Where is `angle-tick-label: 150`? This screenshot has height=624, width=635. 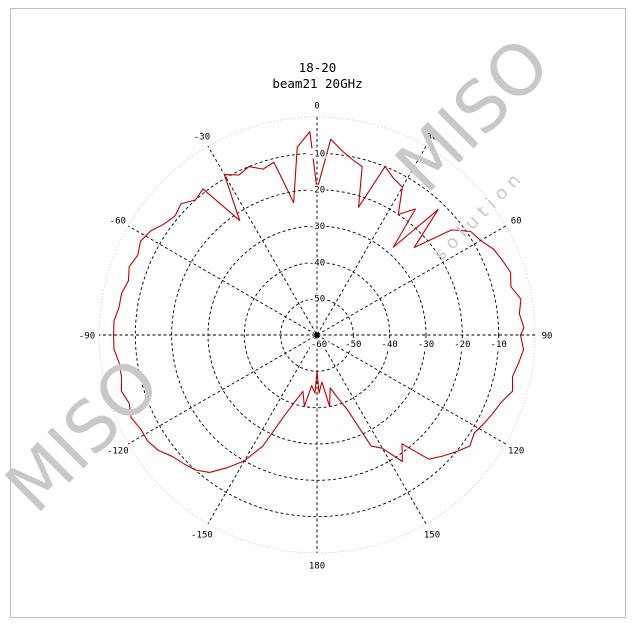
angle-tick-label: 150 is located at coordinates (432, 536).